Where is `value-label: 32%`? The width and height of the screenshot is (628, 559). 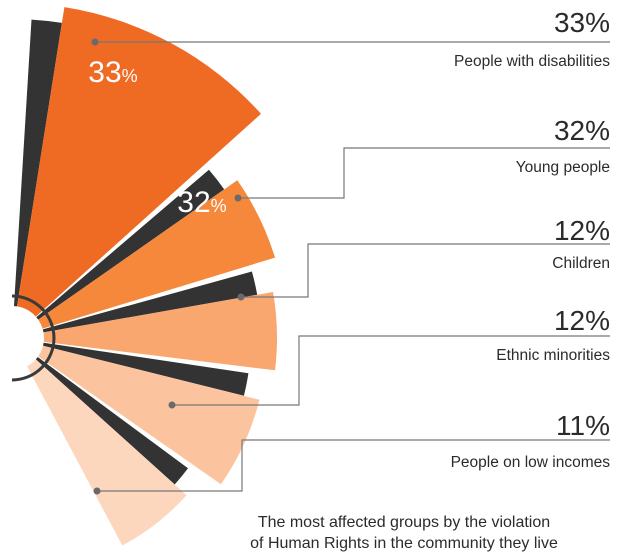
value-label: 32% is located at coordinates (582, 130).